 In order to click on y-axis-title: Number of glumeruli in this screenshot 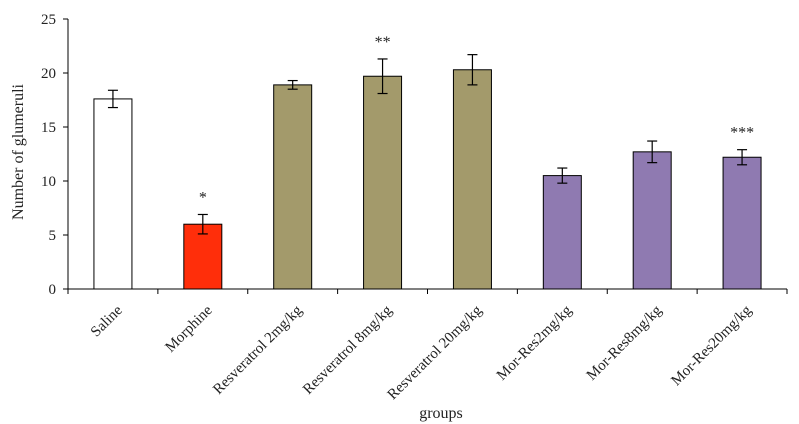, I will do `click(18, 151)`.